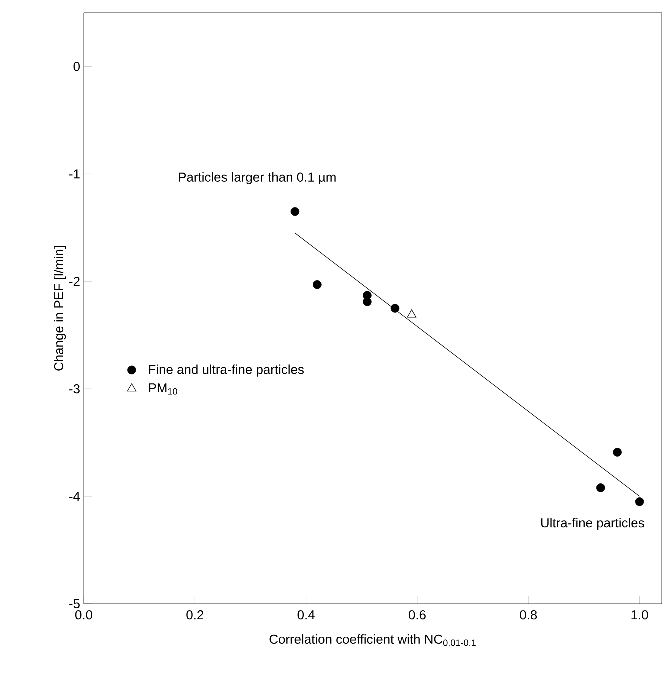 Image resolution: width=662 pixels, height=688 pixels. I want to click on y-tick-label: -2, so click(74, 281).